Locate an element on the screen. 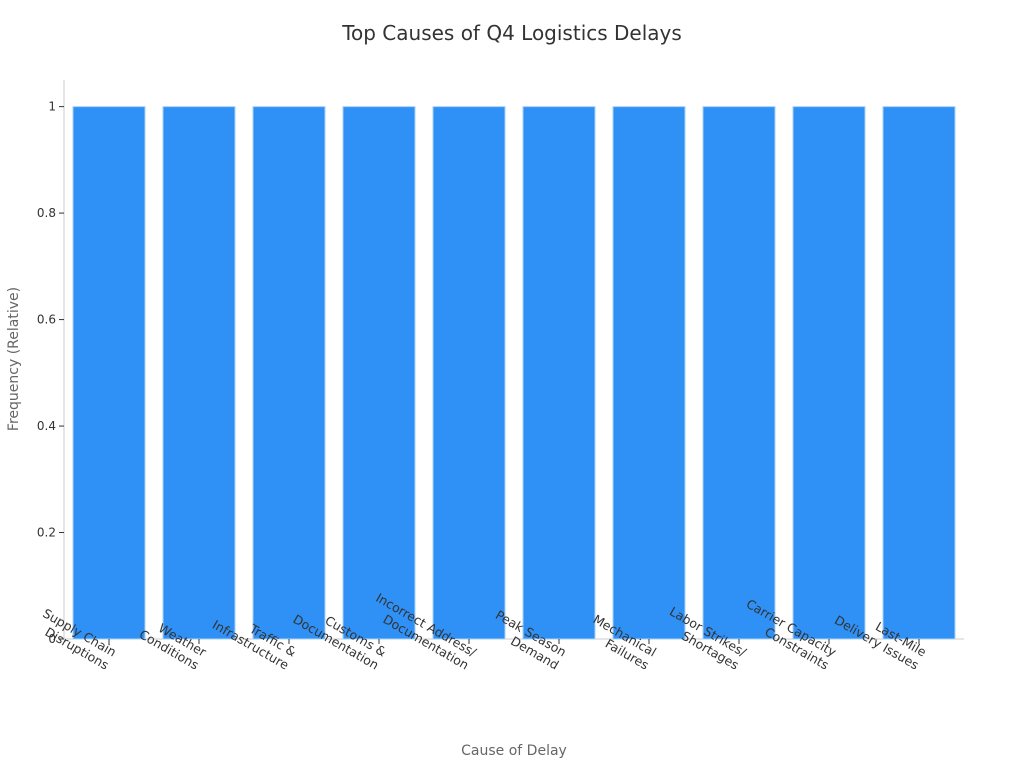  y-tick-label: 0.6 is located at coordinates (46, 320).